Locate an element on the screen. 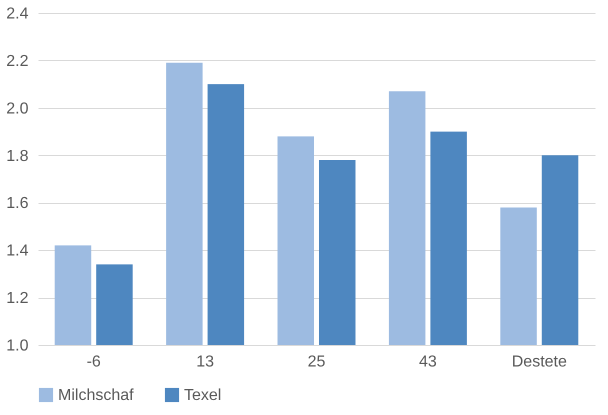  legend-label: Texel is located at coordinates (203, 395).